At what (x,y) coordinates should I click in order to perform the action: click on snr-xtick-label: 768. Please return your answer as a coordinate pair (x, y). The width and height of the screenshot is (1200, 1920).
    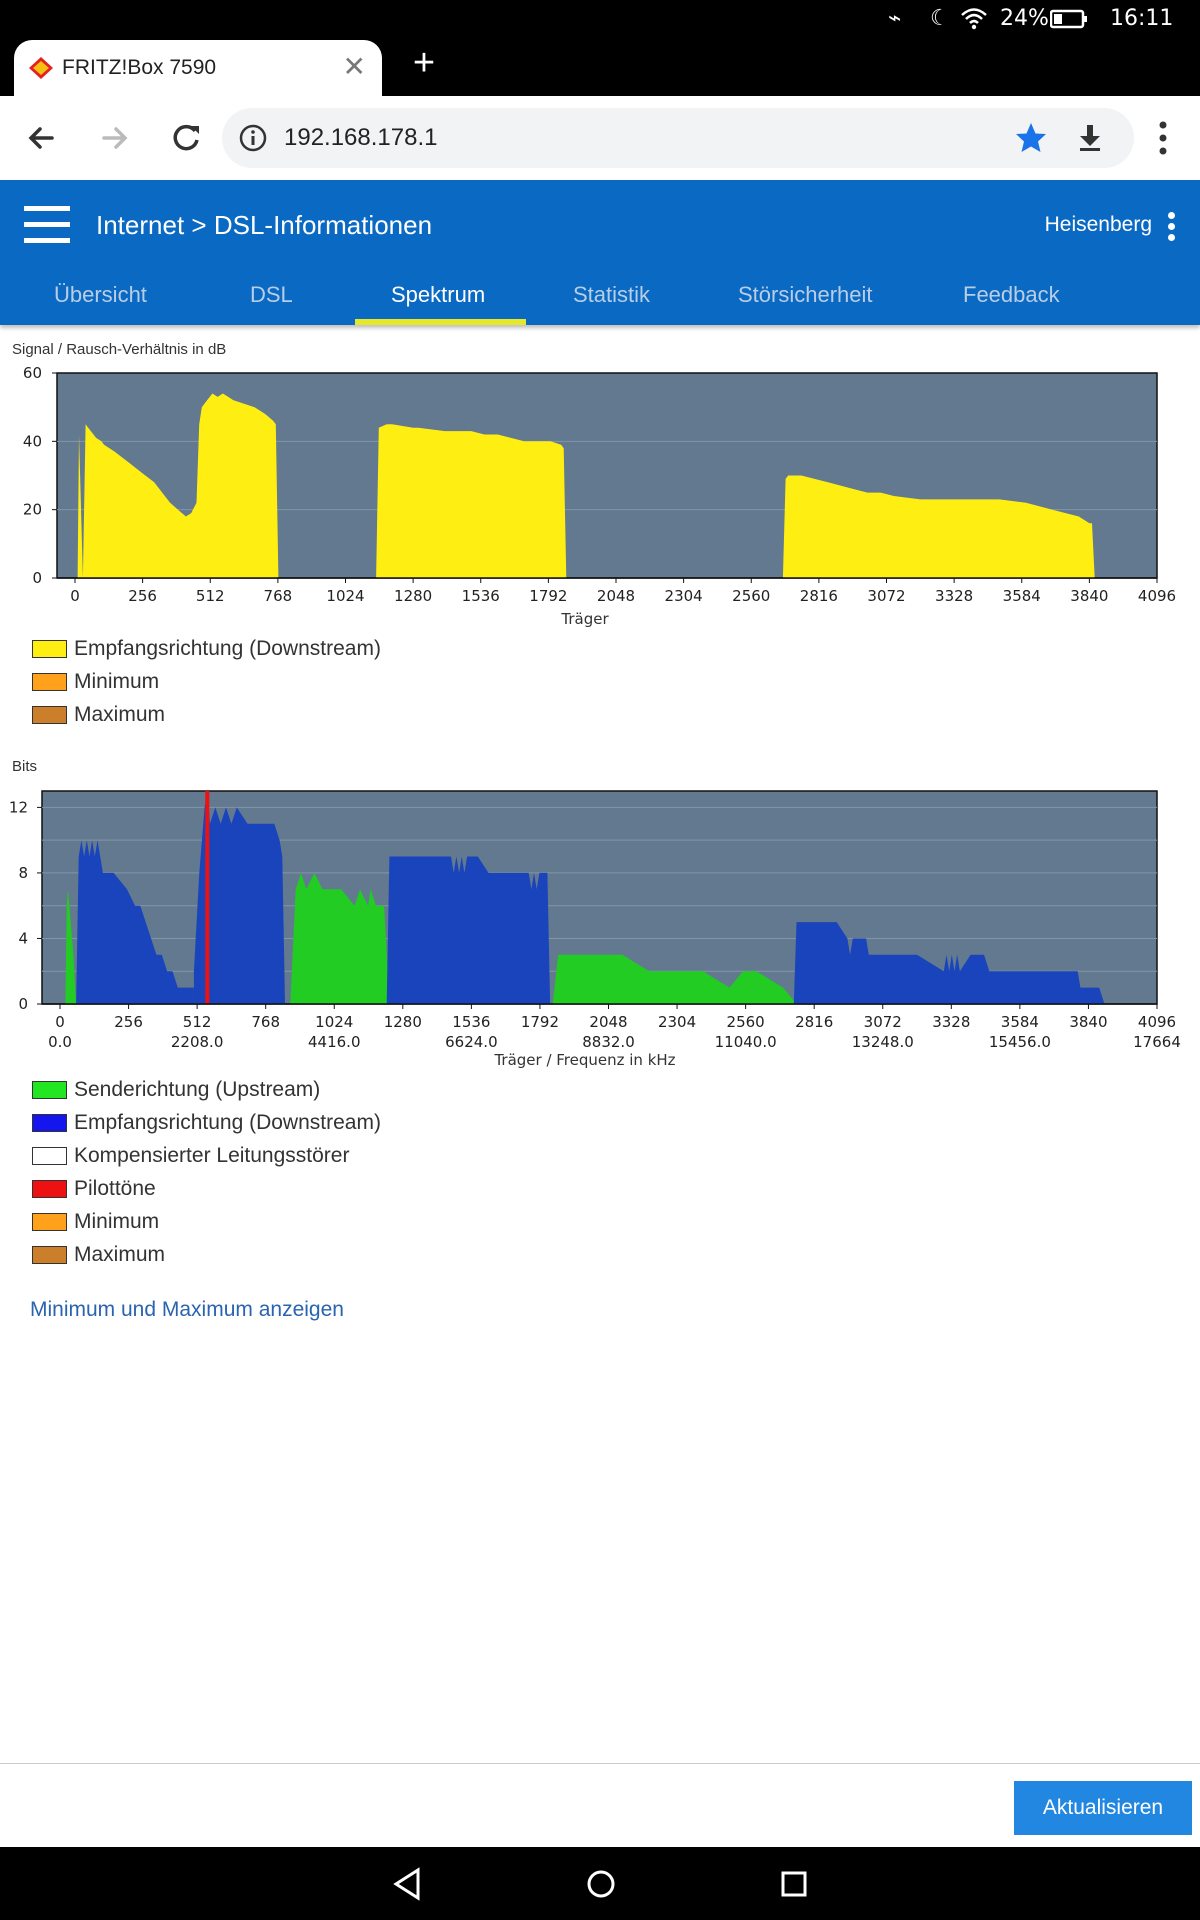
    Looking at the image, I should click on (278, 596).